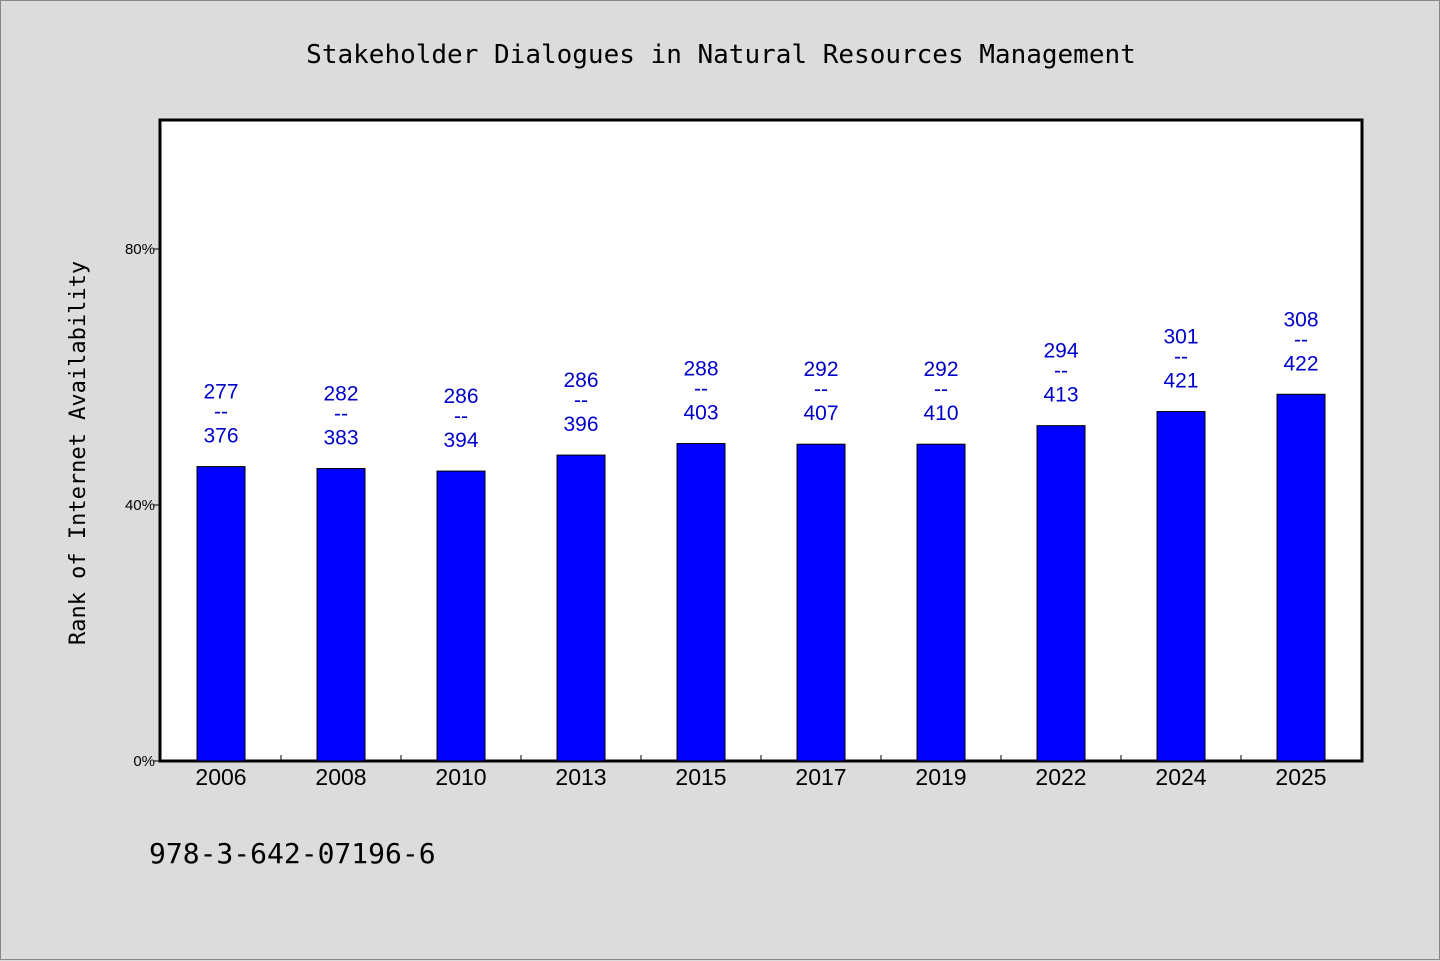  I want to click on y-tick-label: 40%, so click(140, 505).